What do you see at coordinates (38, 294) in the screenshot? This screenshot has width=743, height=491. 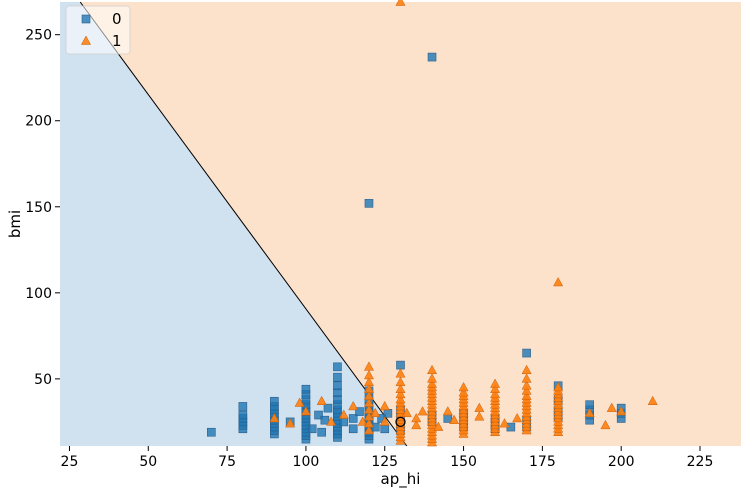 I see `y-tick-label: 100` at bounding box center [38, 294].